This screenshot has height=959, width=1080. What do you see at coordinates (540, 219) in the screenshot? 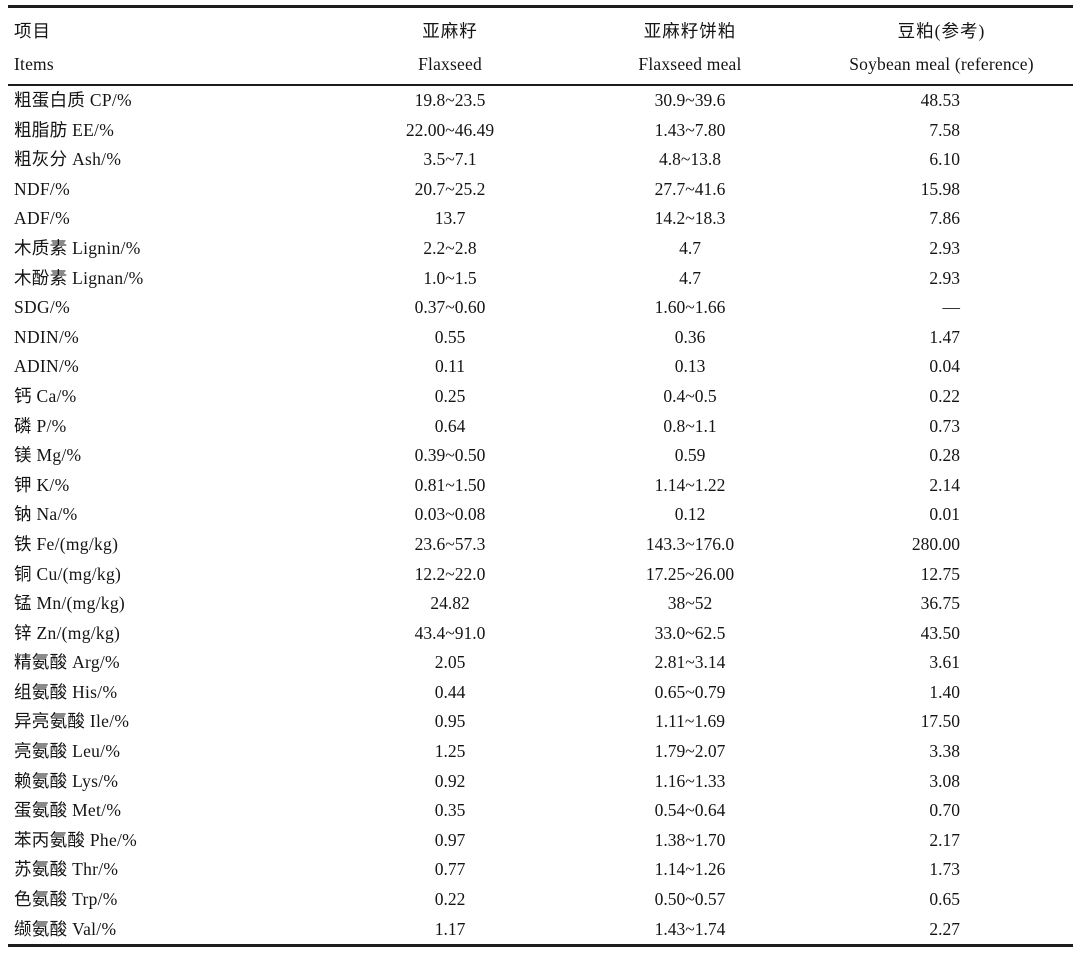
I see `table-row: ADF/% 13.7 14.2~18.3 7.86` at bounding box center [540, 219].